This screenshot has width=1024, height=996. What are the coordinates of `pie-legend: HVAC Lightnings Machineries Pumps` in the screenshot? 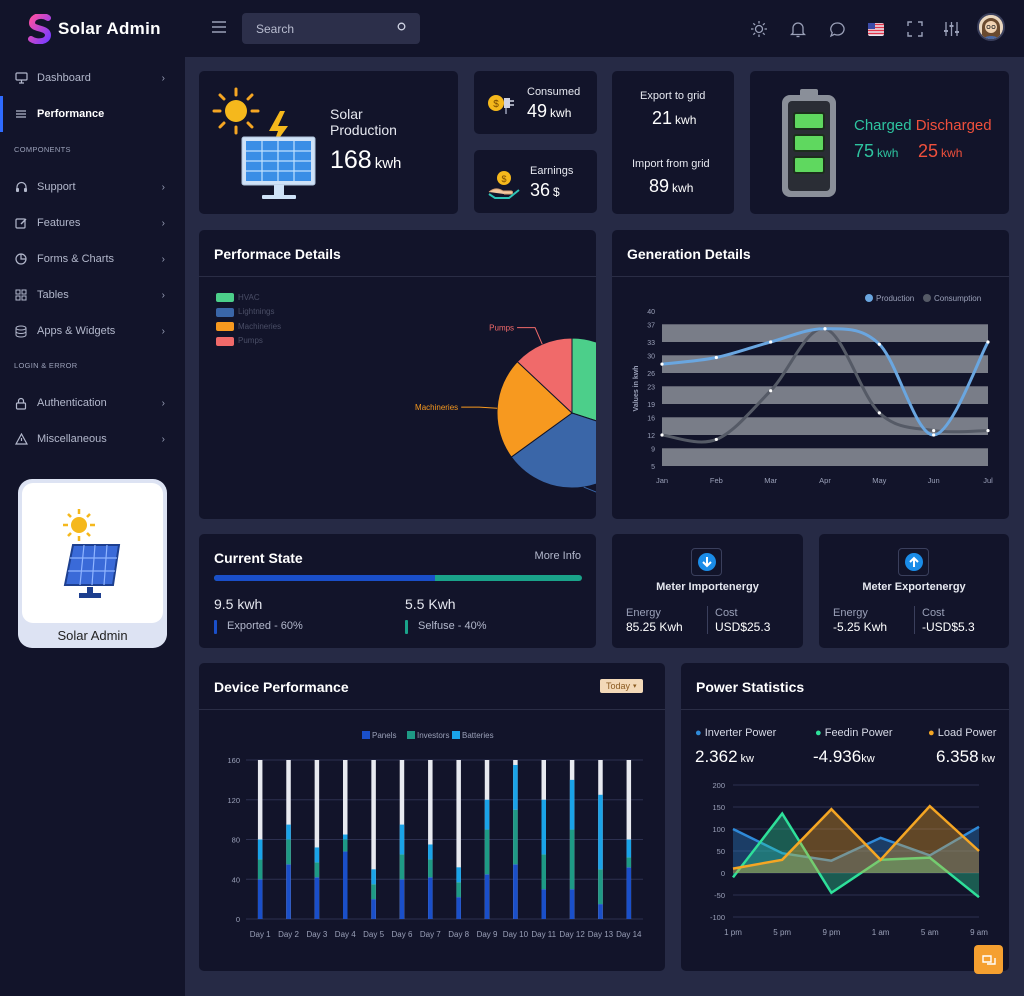 It's located at (248, 322).